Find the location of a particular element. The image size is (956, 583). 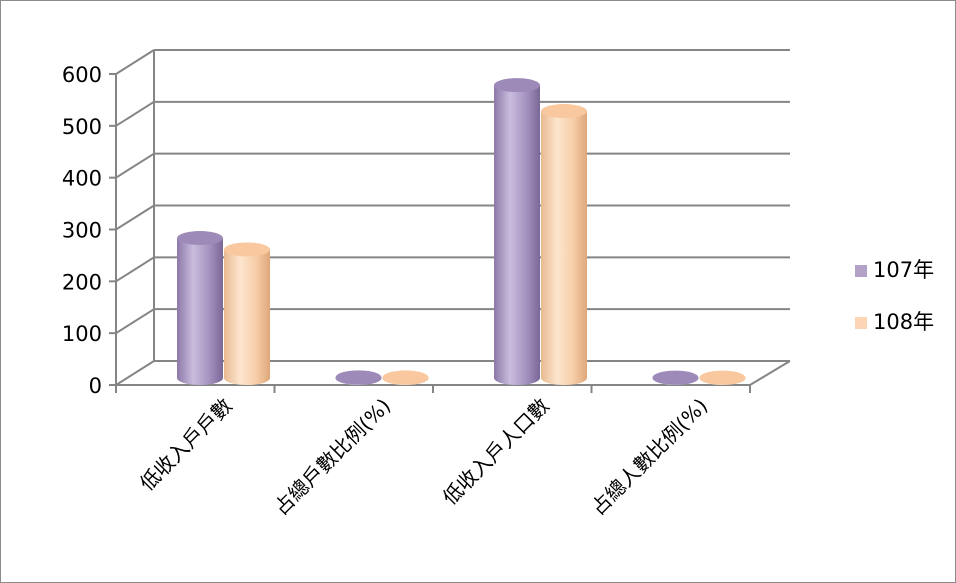

chart-legend: 107年 108年 is located at coordinates (894, 296).